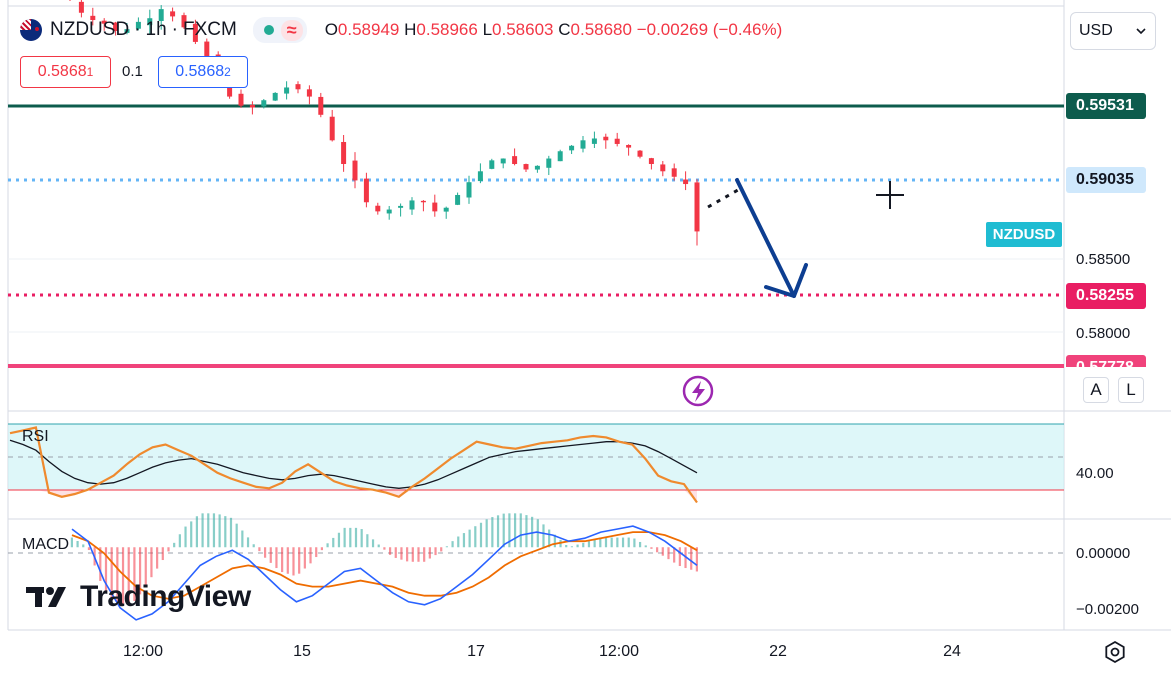 The image size is (1171, 675). I want to click on time-tick-1200-a: 12:00, so click(143, 651).